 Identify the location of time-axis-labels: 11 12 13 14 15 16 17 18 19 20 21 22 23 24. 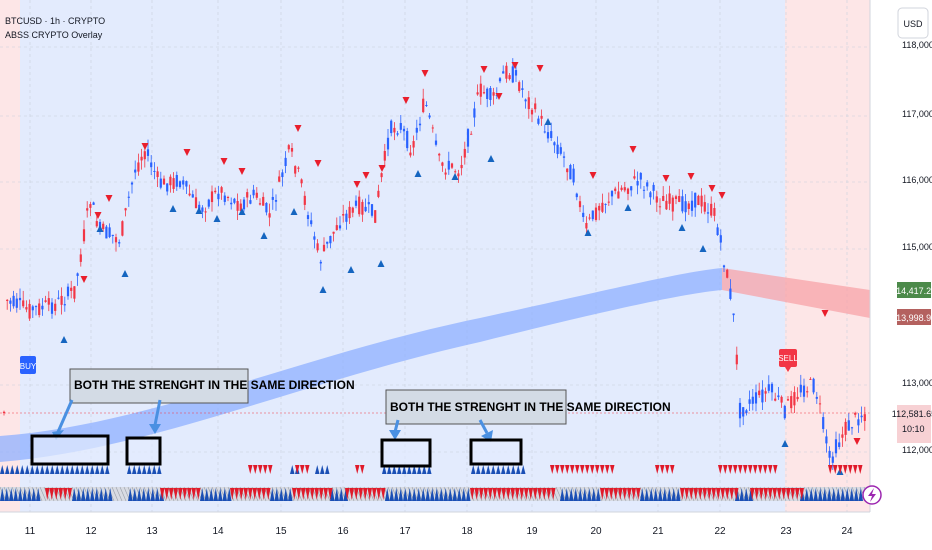
(439, 531).